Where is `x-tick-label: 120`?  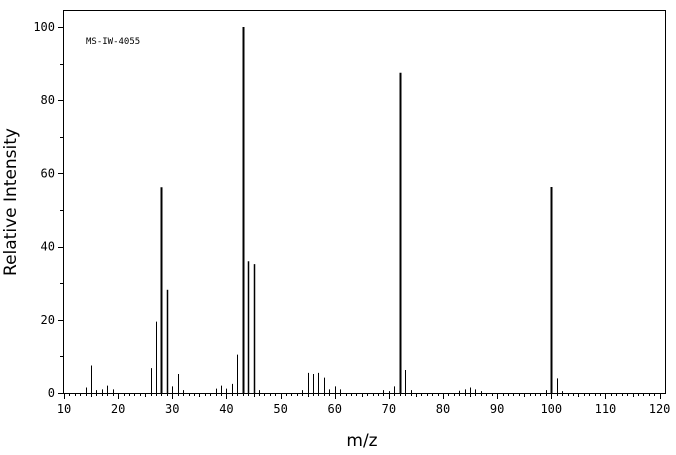 x-tick-label: 120 is located at coordinates (660, 409).